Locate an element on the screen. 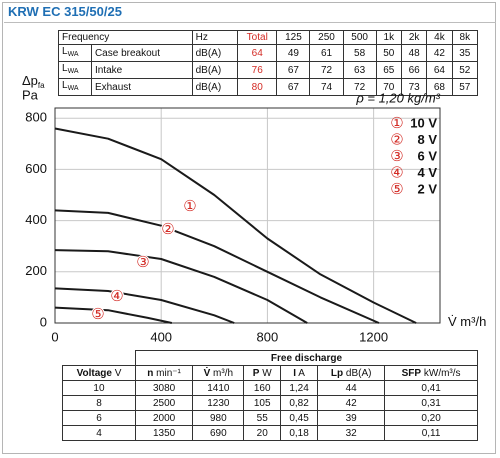 This screenshot has width=500, height=458. value-cell: 1410 is located at coordinates (218, 388).